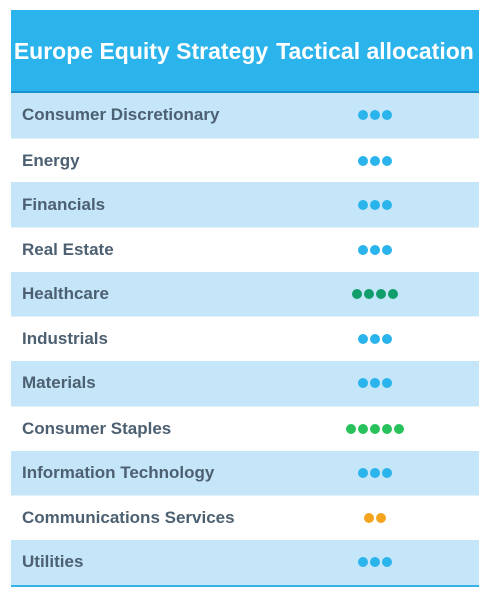 Image resolution: width=494 pixels, height=598 pixels. Describe the element at coordinates (245, 562) in the screenshot. I see `table-row: Utilities` at that location.